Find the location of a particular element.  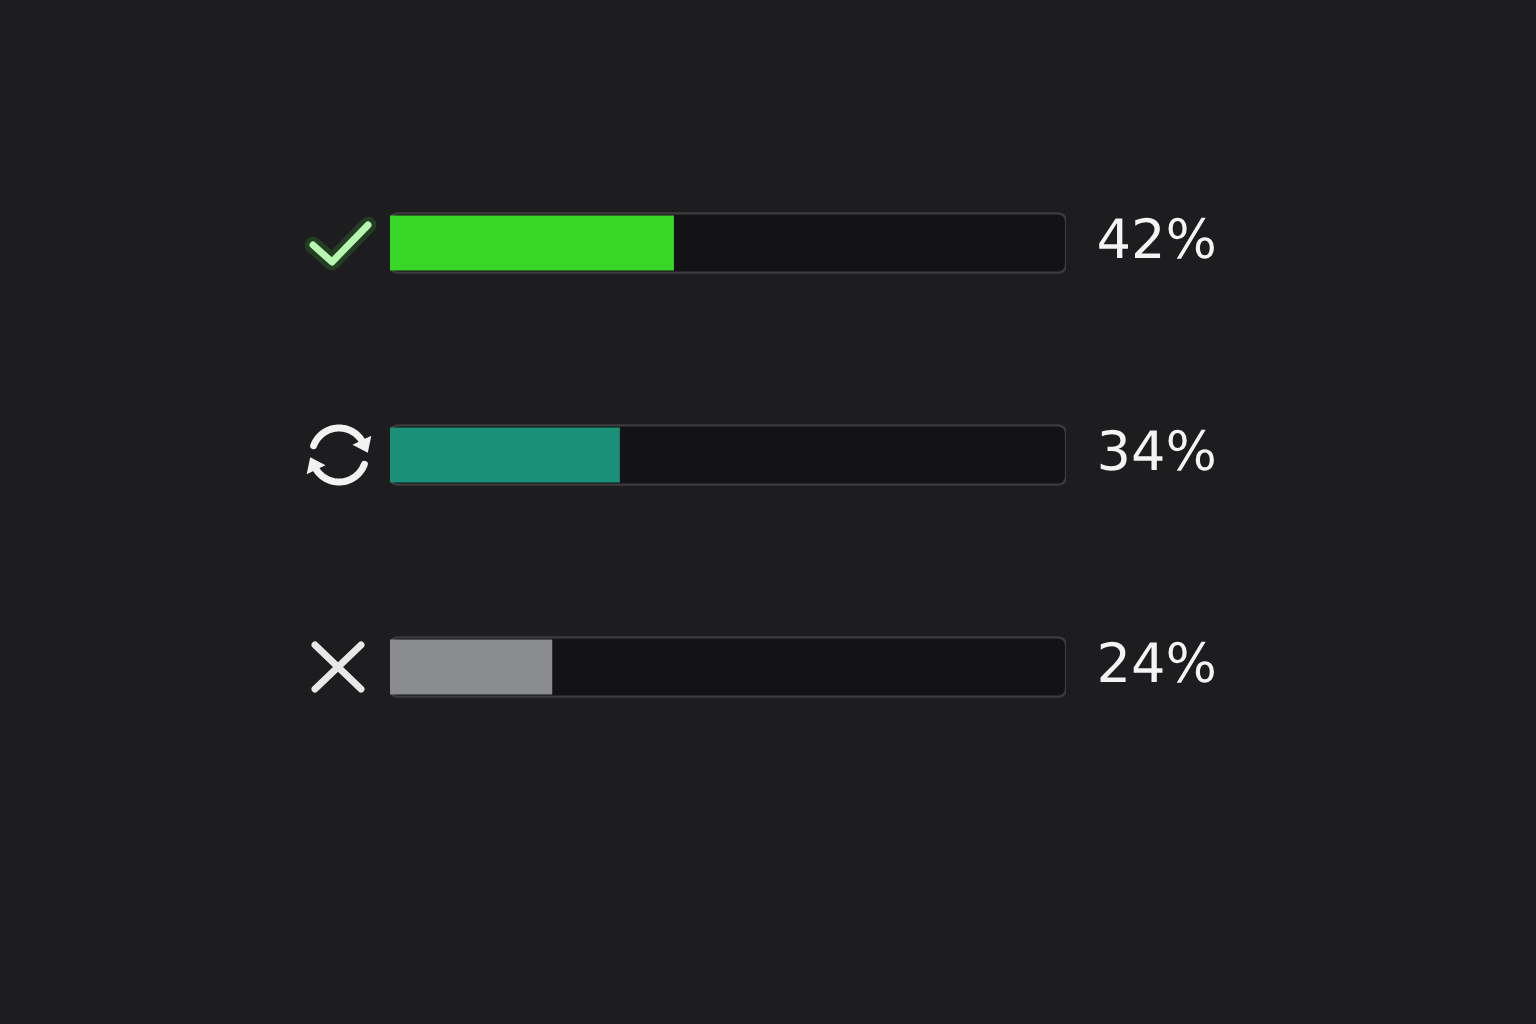

data-label: 24% is located at coordinates (1157, 662).